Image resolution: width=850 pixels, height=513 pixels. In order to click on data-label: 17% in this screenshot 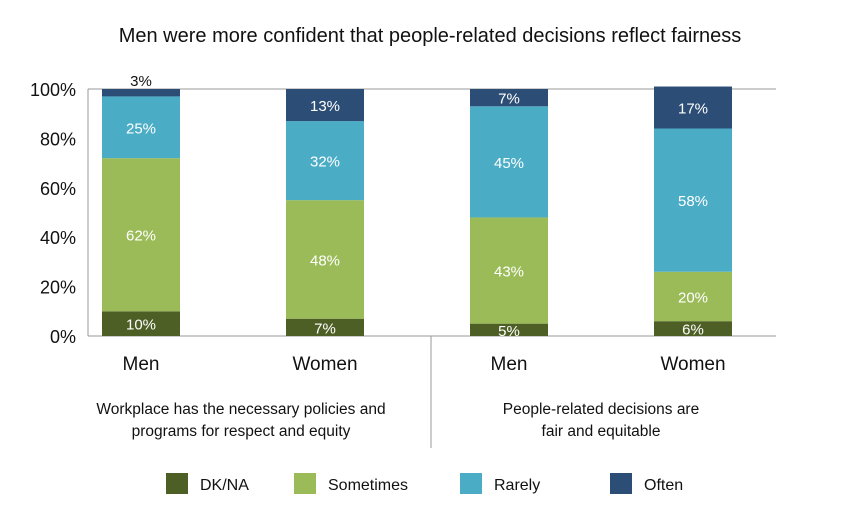, I will do `click(693, 109)`.